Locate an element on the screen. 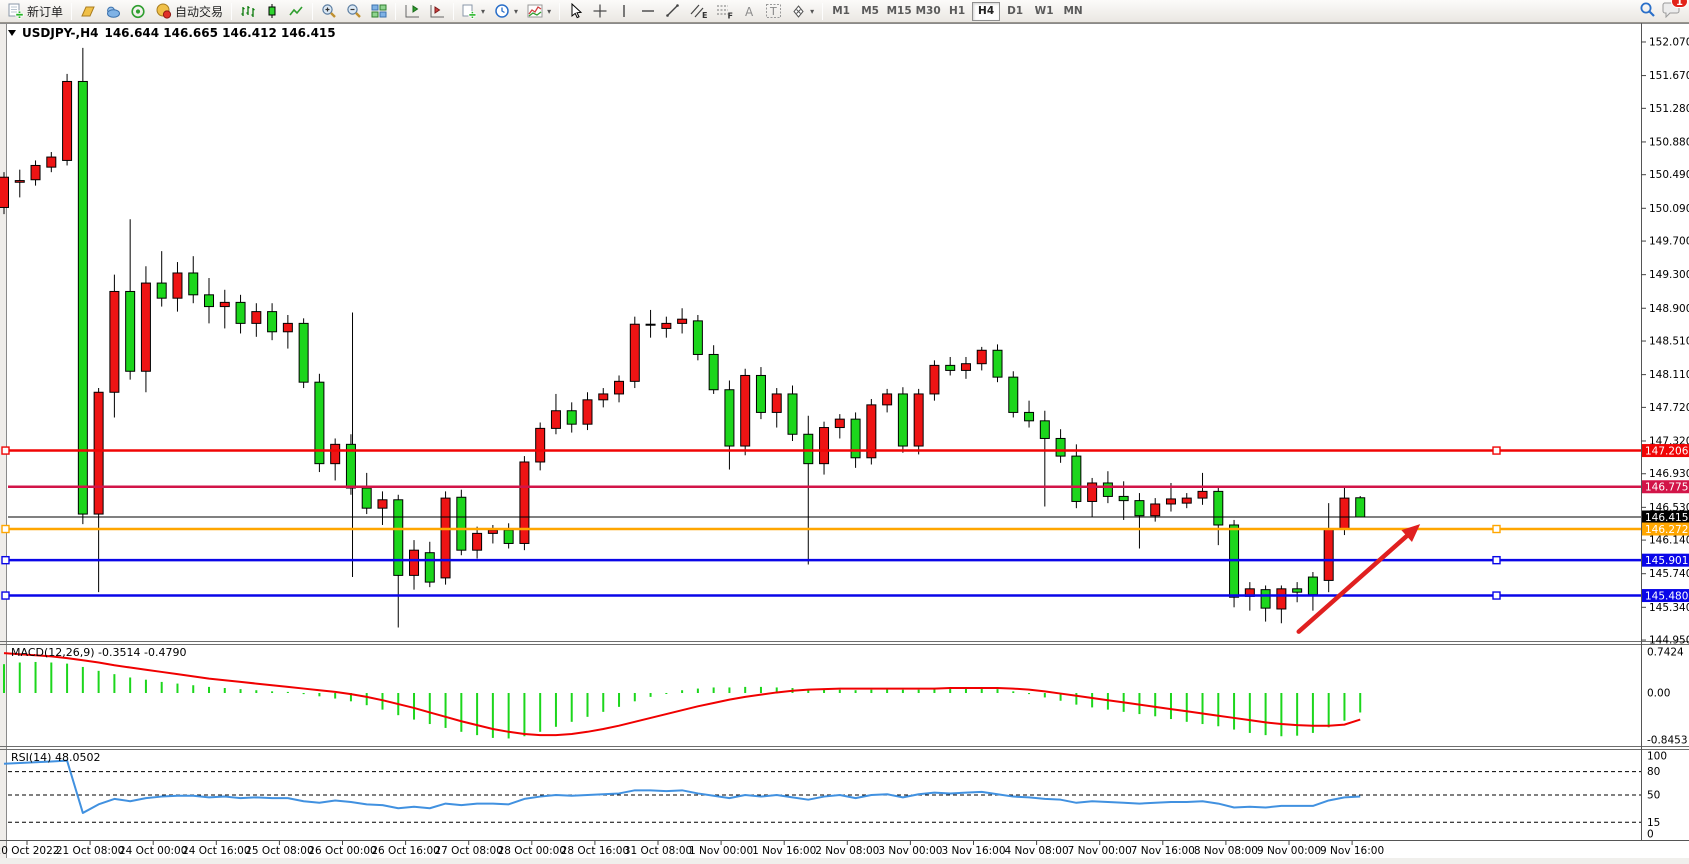 This screenshot has width=1689, height=864. arrows-tool-button: ▾ is located at coordinates (802, 11).